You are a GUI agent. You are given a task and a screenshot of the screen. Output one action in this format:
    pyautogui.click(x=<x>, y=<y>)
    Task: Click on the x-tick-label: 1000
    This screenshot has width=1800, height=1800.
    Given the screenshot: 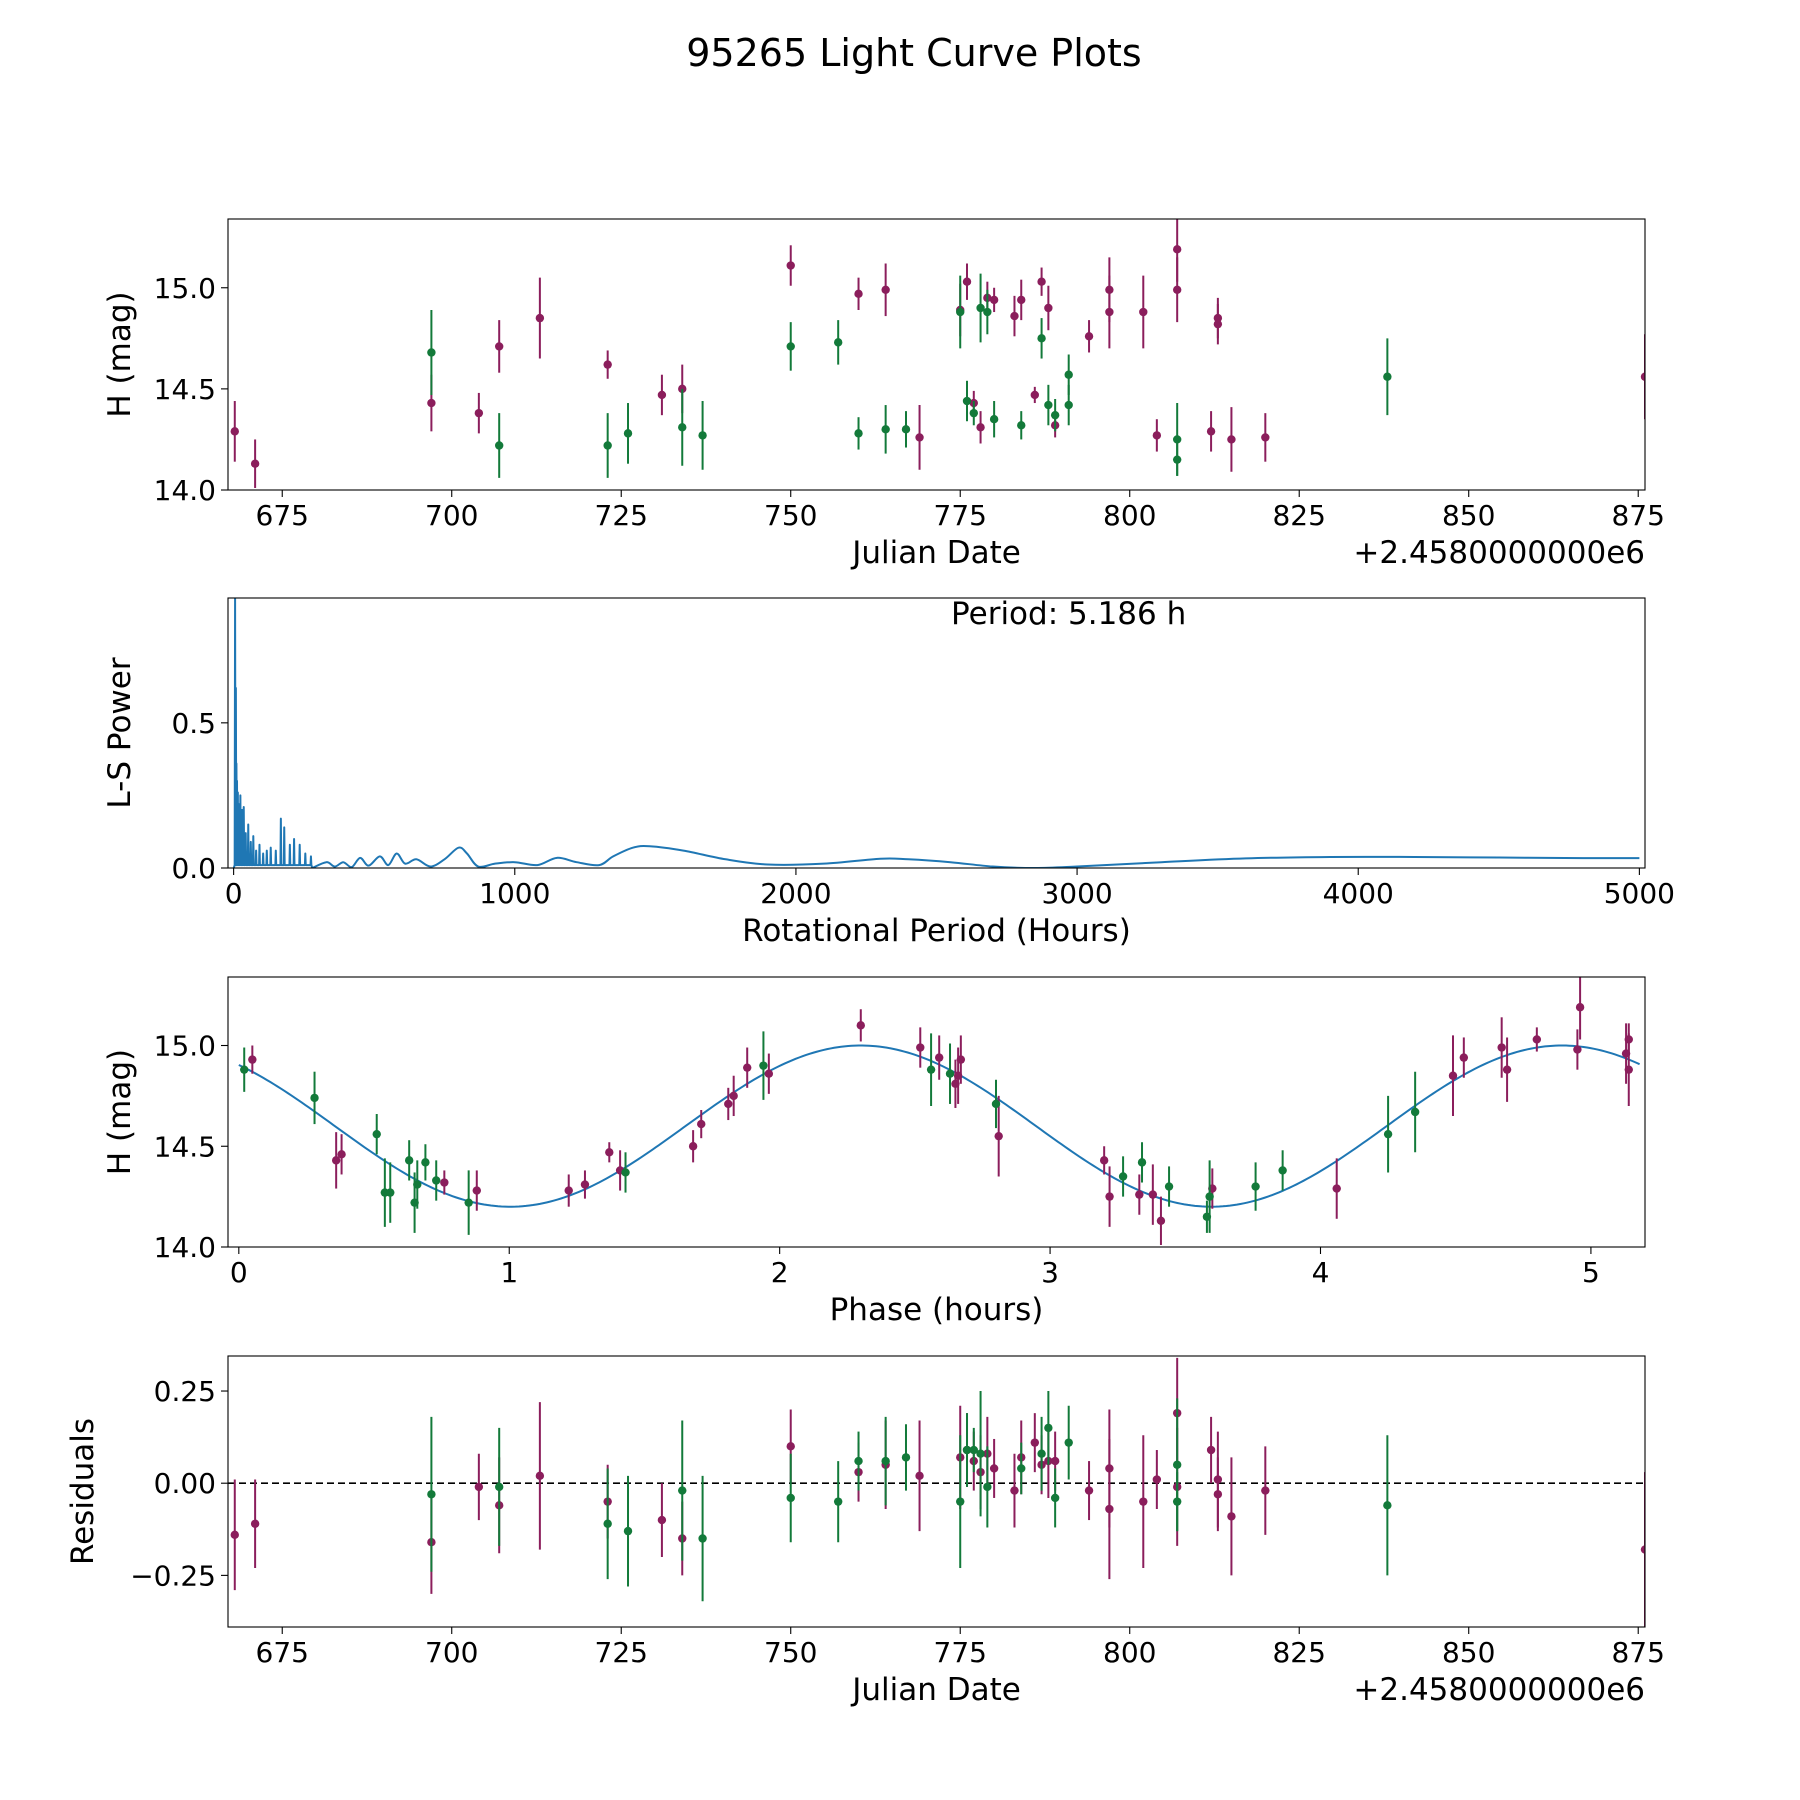 What is the action you would take?
    pyautogui.click(x=514, y=893)
    